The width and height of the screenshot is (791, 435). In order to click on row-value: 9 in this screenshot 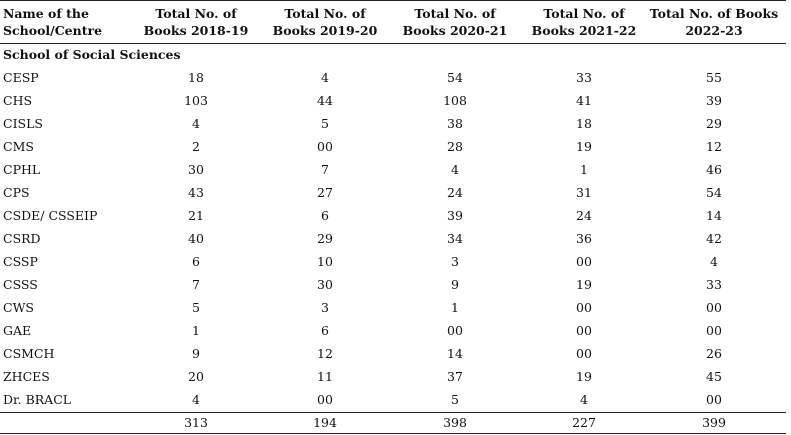, I will do `click(196, 353)`.